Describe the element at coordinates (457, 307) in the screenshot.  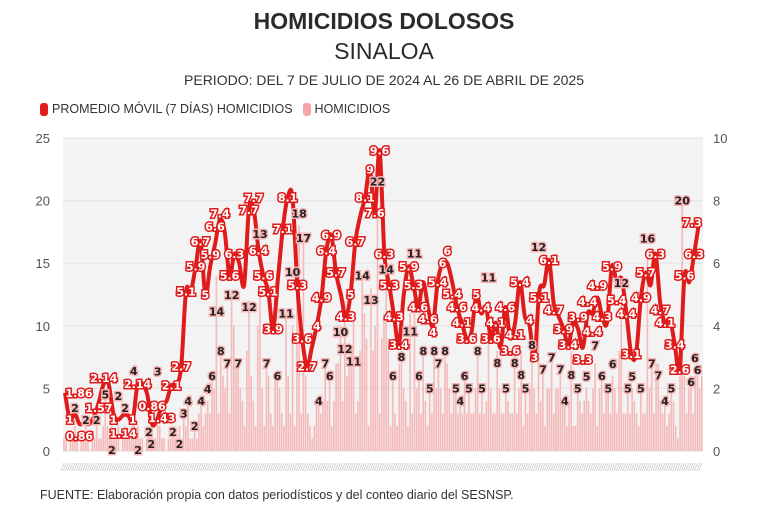
I see `moving-average-label: 4.6` at that location.